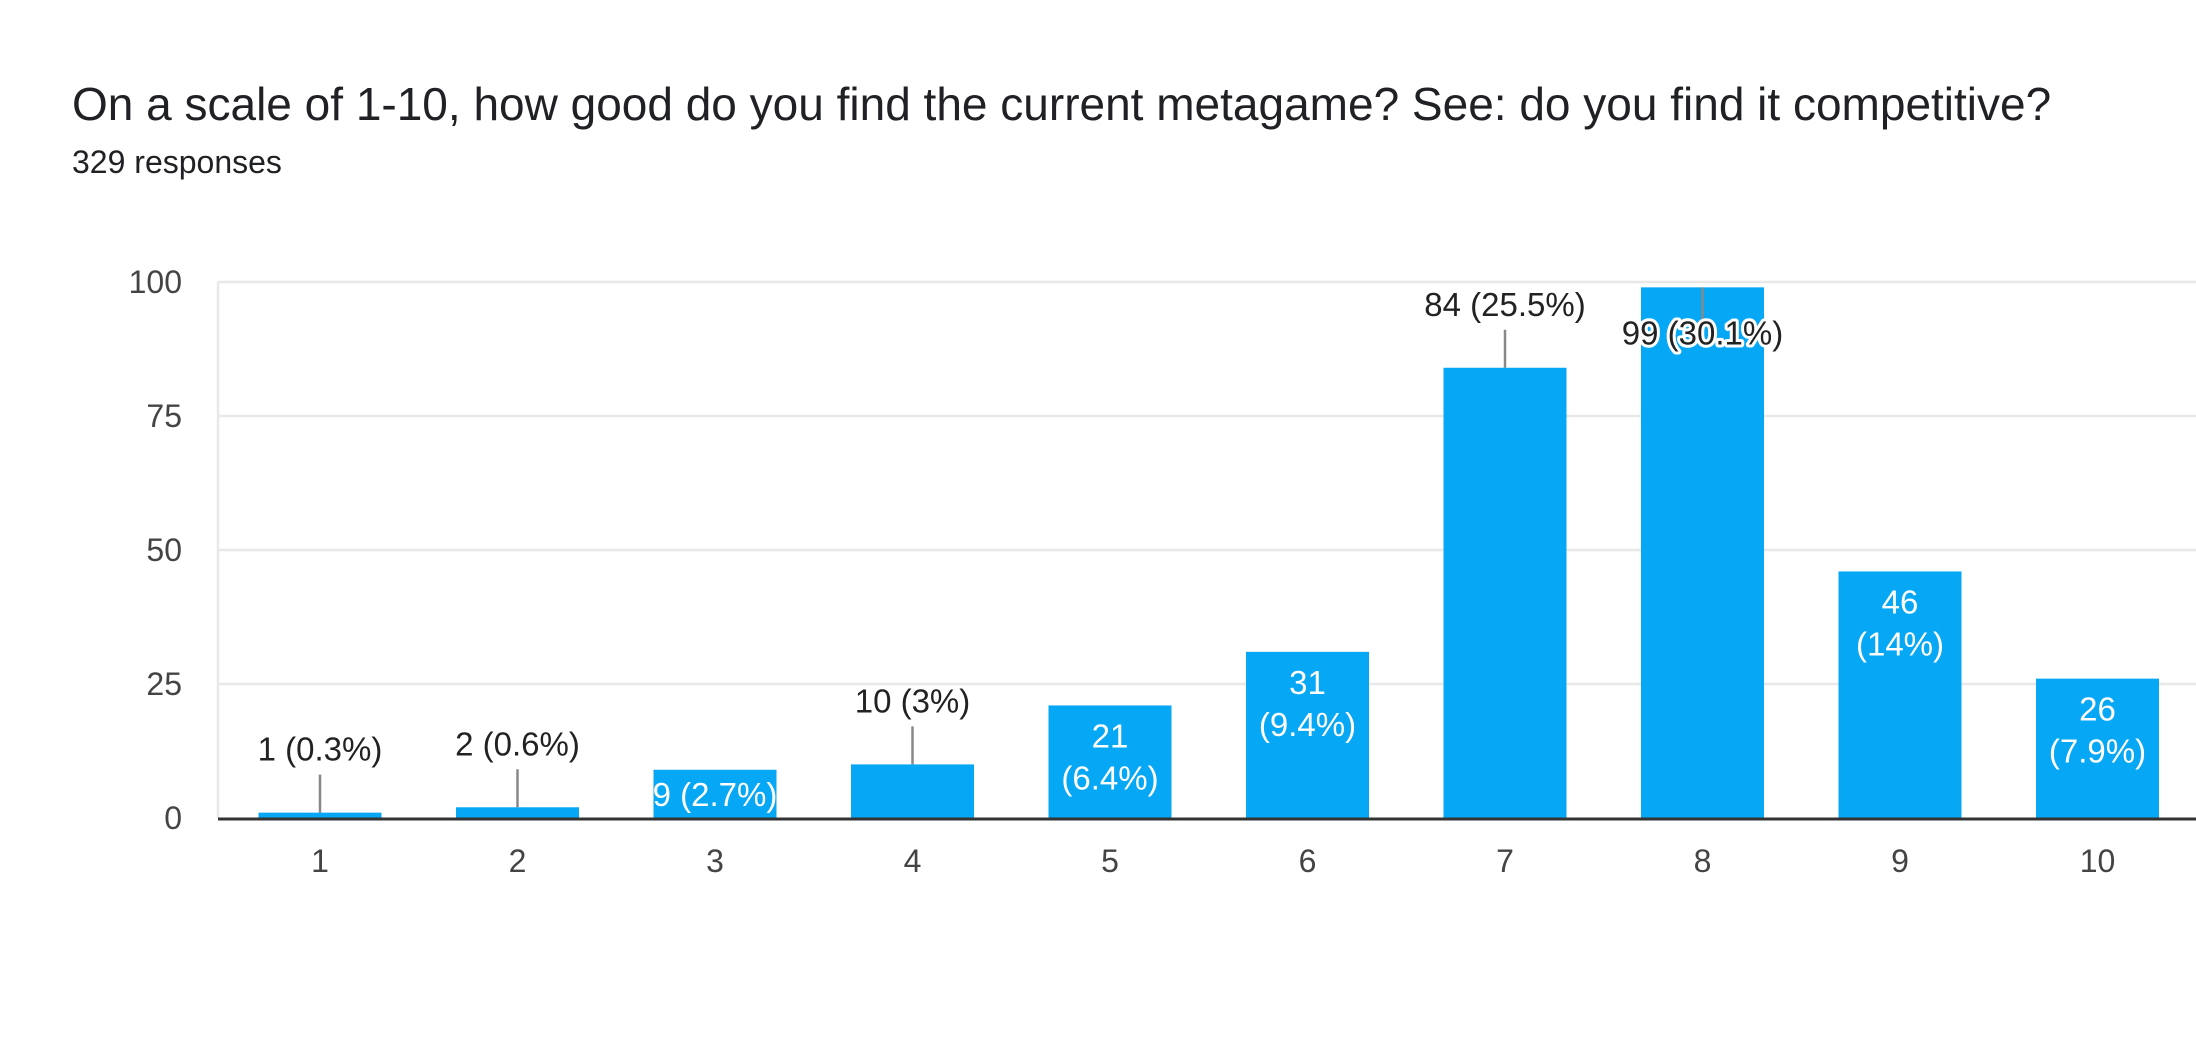  I want to click on x-tick-label: 9, so click(1900, 861).